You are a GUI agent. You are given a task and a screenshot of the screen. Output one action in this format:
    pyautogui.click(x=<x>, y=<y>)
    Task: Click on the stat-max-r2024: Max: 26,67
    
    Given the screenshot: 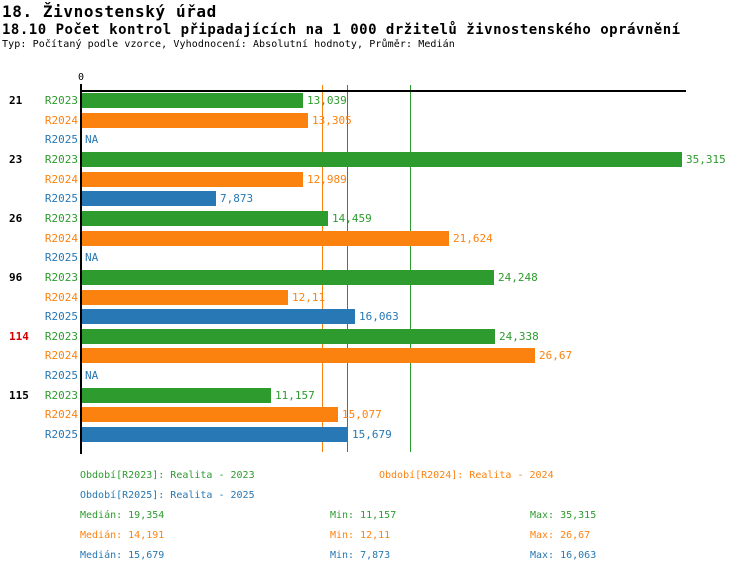 What is the action you would take?
    pyautogui.click(x=560, y=535)
    